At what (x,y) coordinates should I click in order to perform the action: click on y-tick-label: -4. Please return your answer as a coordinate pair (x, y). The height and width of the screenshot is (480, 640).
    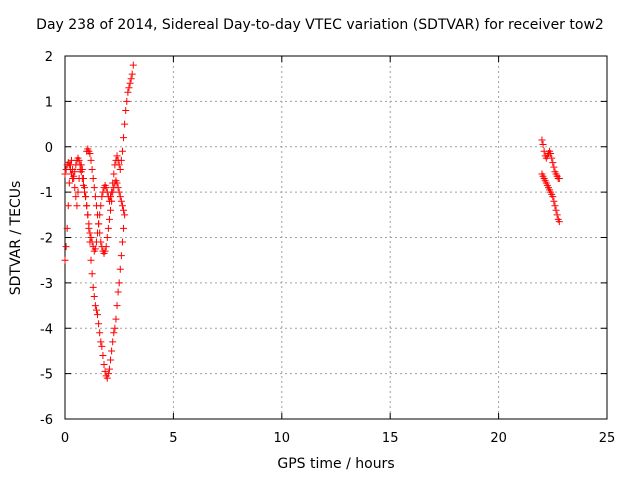
    Looking at the image, I should click on (46, 329).